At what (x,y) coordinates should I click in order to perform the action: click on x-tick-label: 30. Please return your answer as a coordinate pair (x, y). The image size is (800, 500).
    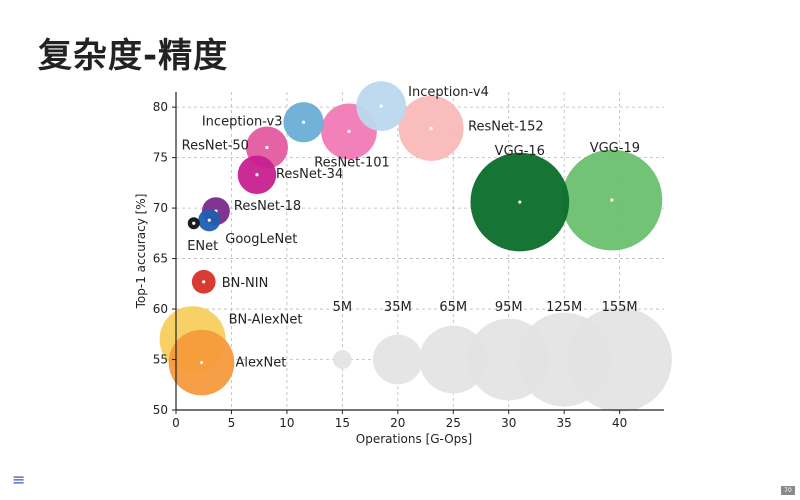
    Looking at the image, I should click on (508, 423).